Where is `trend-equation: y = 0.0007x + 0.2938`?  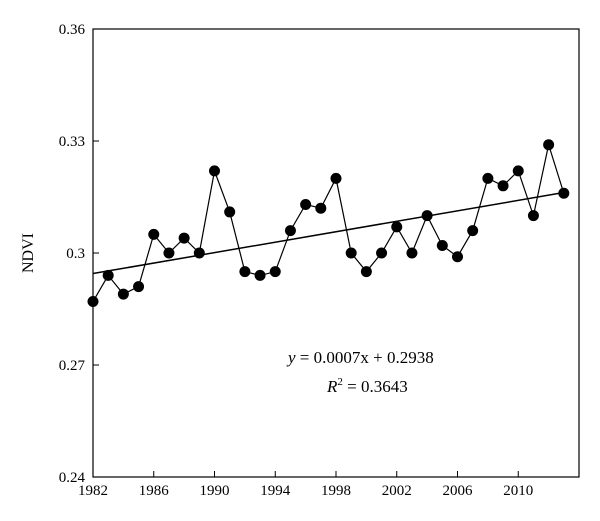 trend-equation: y = 0.0007x + 0.2938 is located at coordinates (360, 357).